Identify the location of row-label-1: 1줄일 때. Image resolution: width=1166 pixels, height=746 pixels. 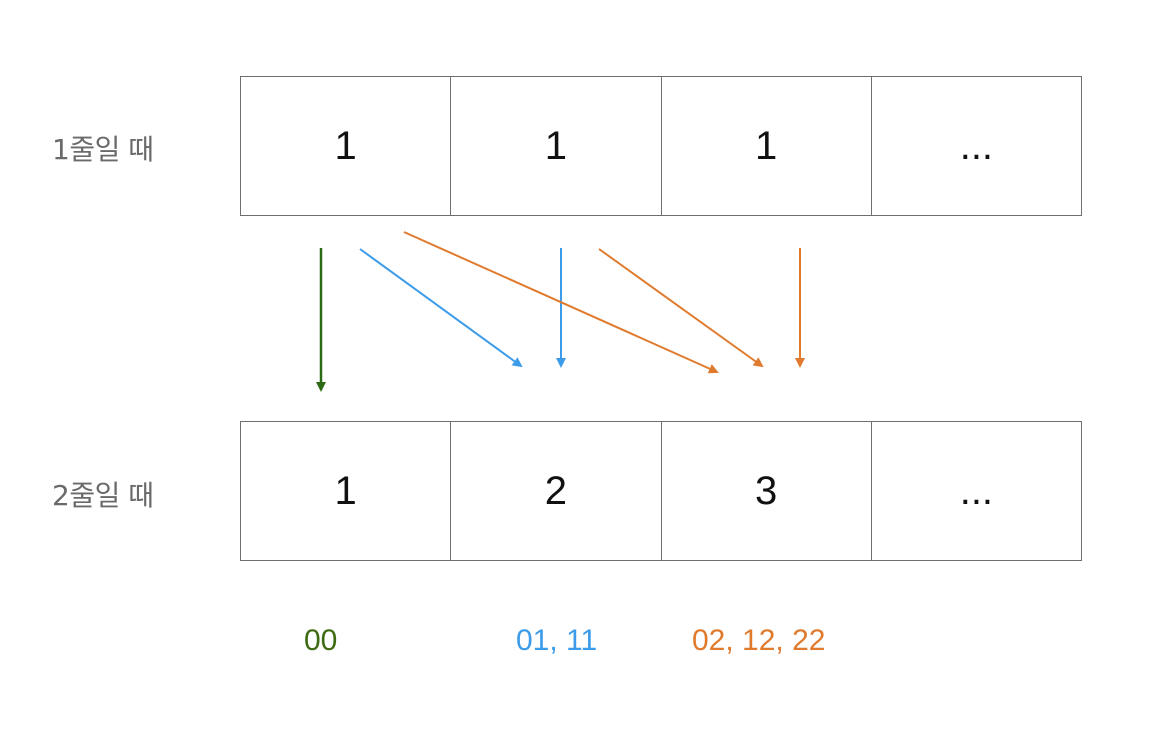
(103, 149).